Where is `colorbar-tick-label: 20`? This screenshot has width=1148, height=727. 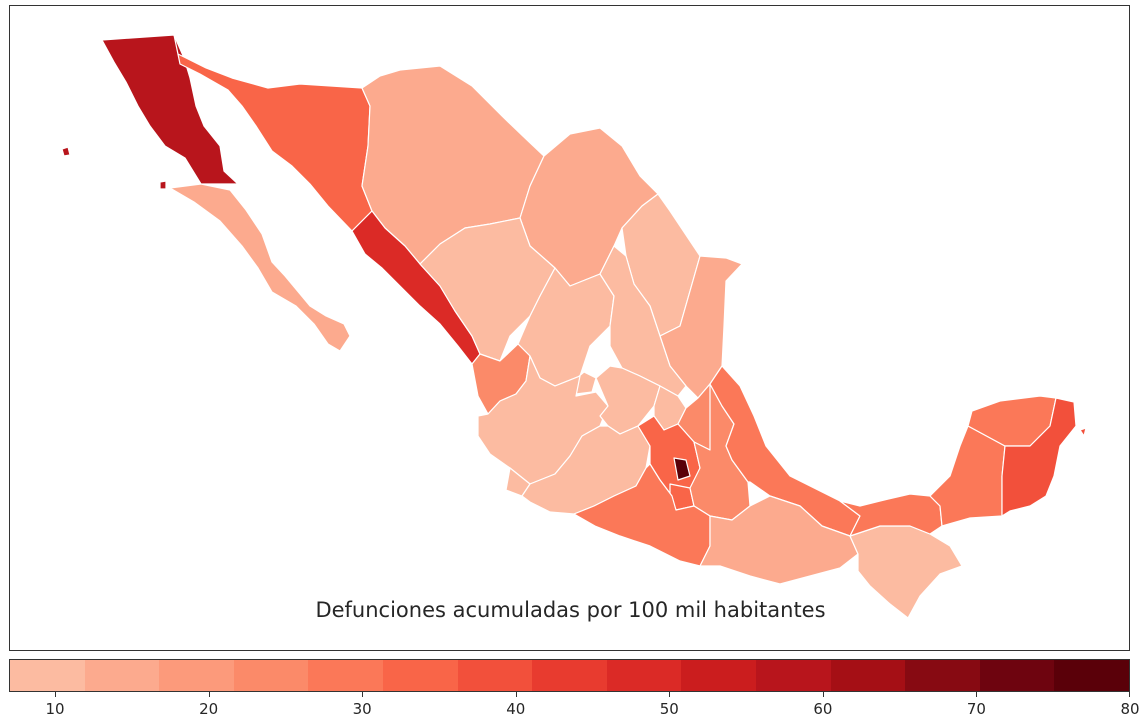
colorbar-tick-label: 20 is located at coordinates (209, 709).